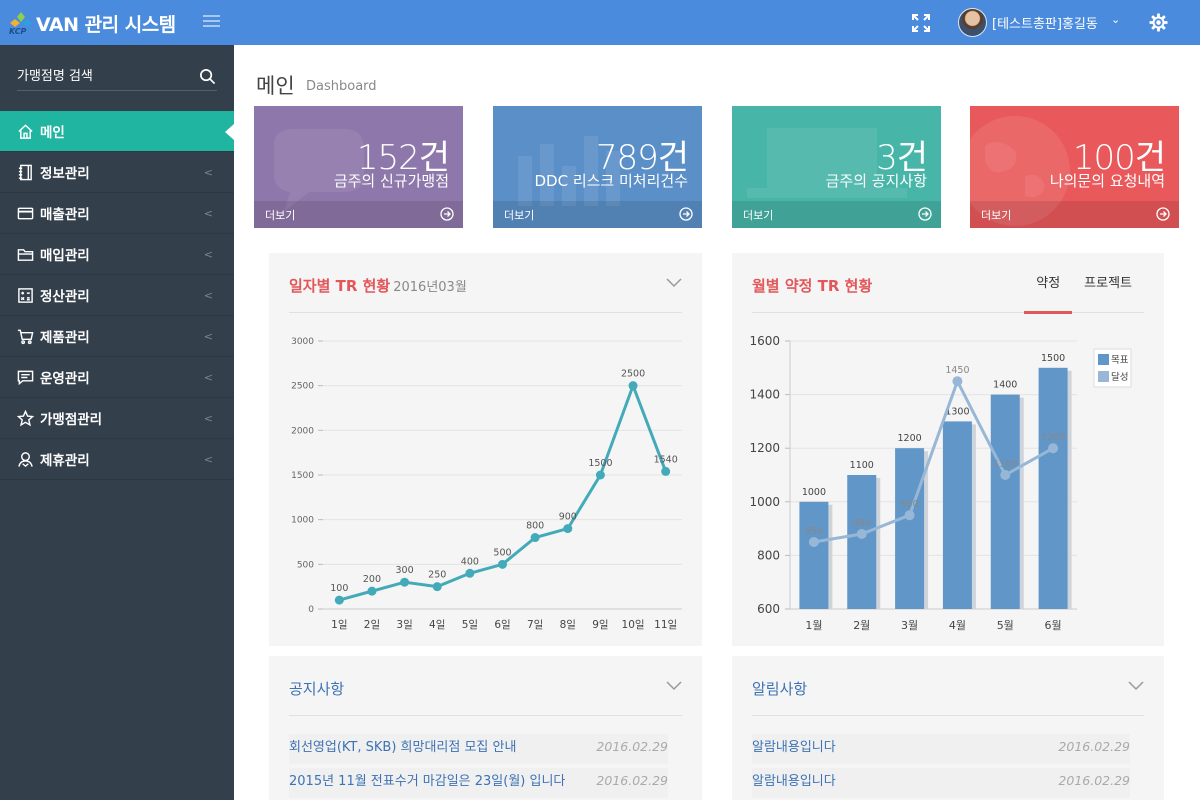  Describe the element at coordinates (25, 336) in the screenshot. I see `cart-icon` at that location.